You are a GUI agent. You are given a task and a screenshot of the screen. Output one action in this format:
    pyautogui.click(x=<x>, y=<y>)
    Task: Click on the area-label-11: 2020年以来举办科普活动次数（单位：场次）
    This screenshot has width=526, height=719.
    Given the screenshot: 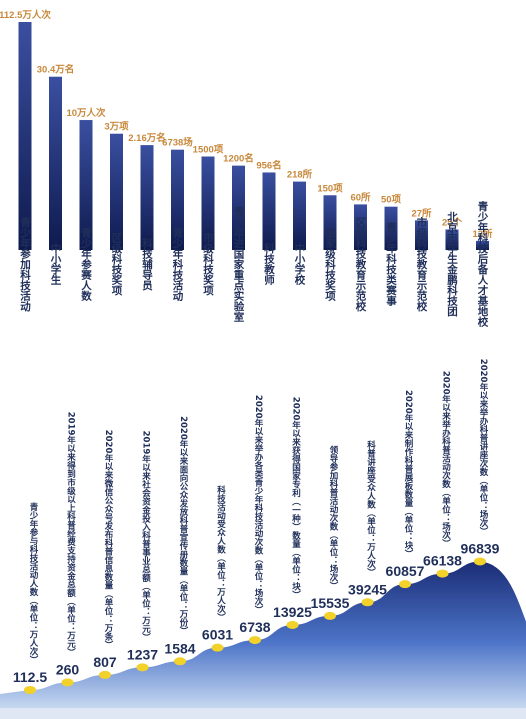 What is the action you would take?
    pyautogui.click(x=446, y=459)
    